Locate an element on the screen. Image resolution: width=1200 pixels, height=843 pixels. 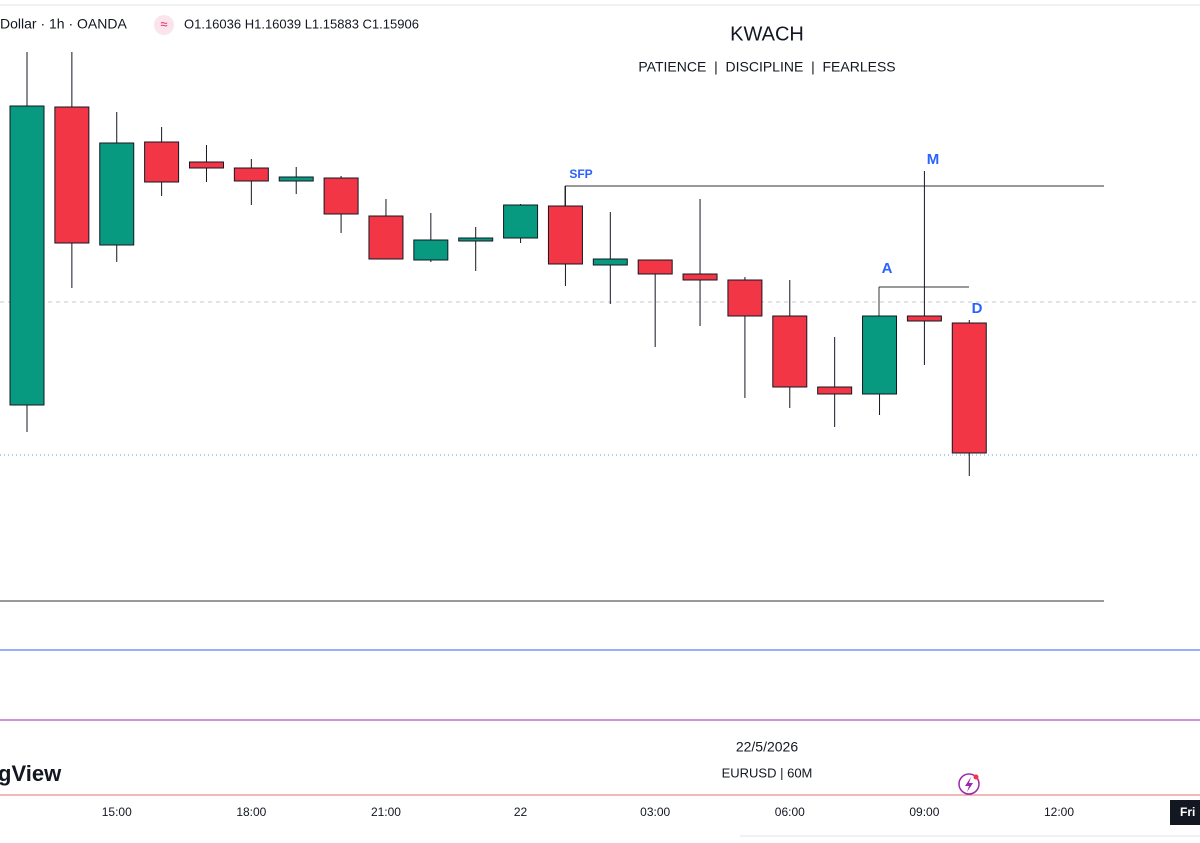
alert-icon is located at coordinates (969, 784).